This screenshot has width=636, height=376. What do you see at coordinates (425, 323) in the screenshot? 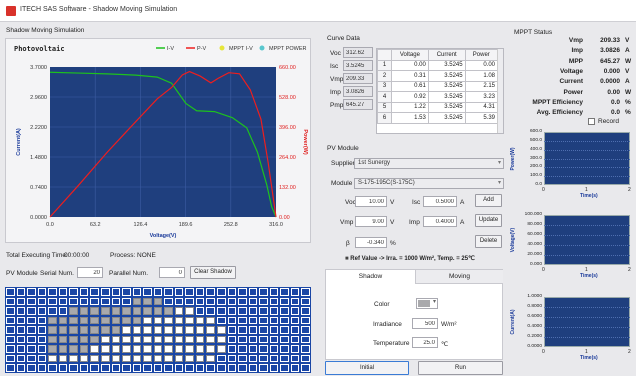
I see `irradiance-input` at bounding box center [425, 323].